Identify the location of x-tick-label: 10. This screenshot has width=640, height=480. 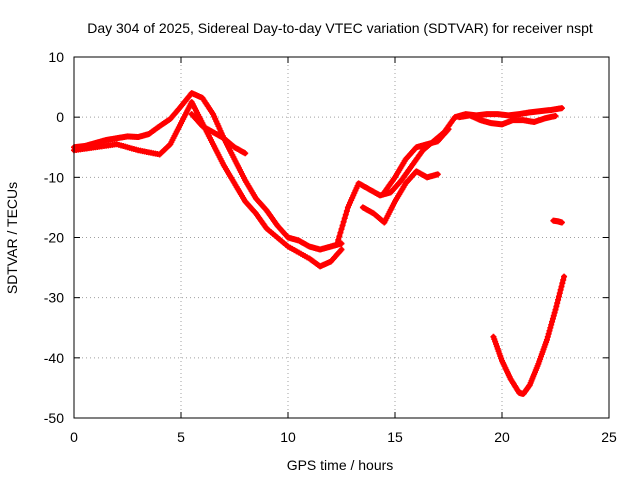
(288, 437).